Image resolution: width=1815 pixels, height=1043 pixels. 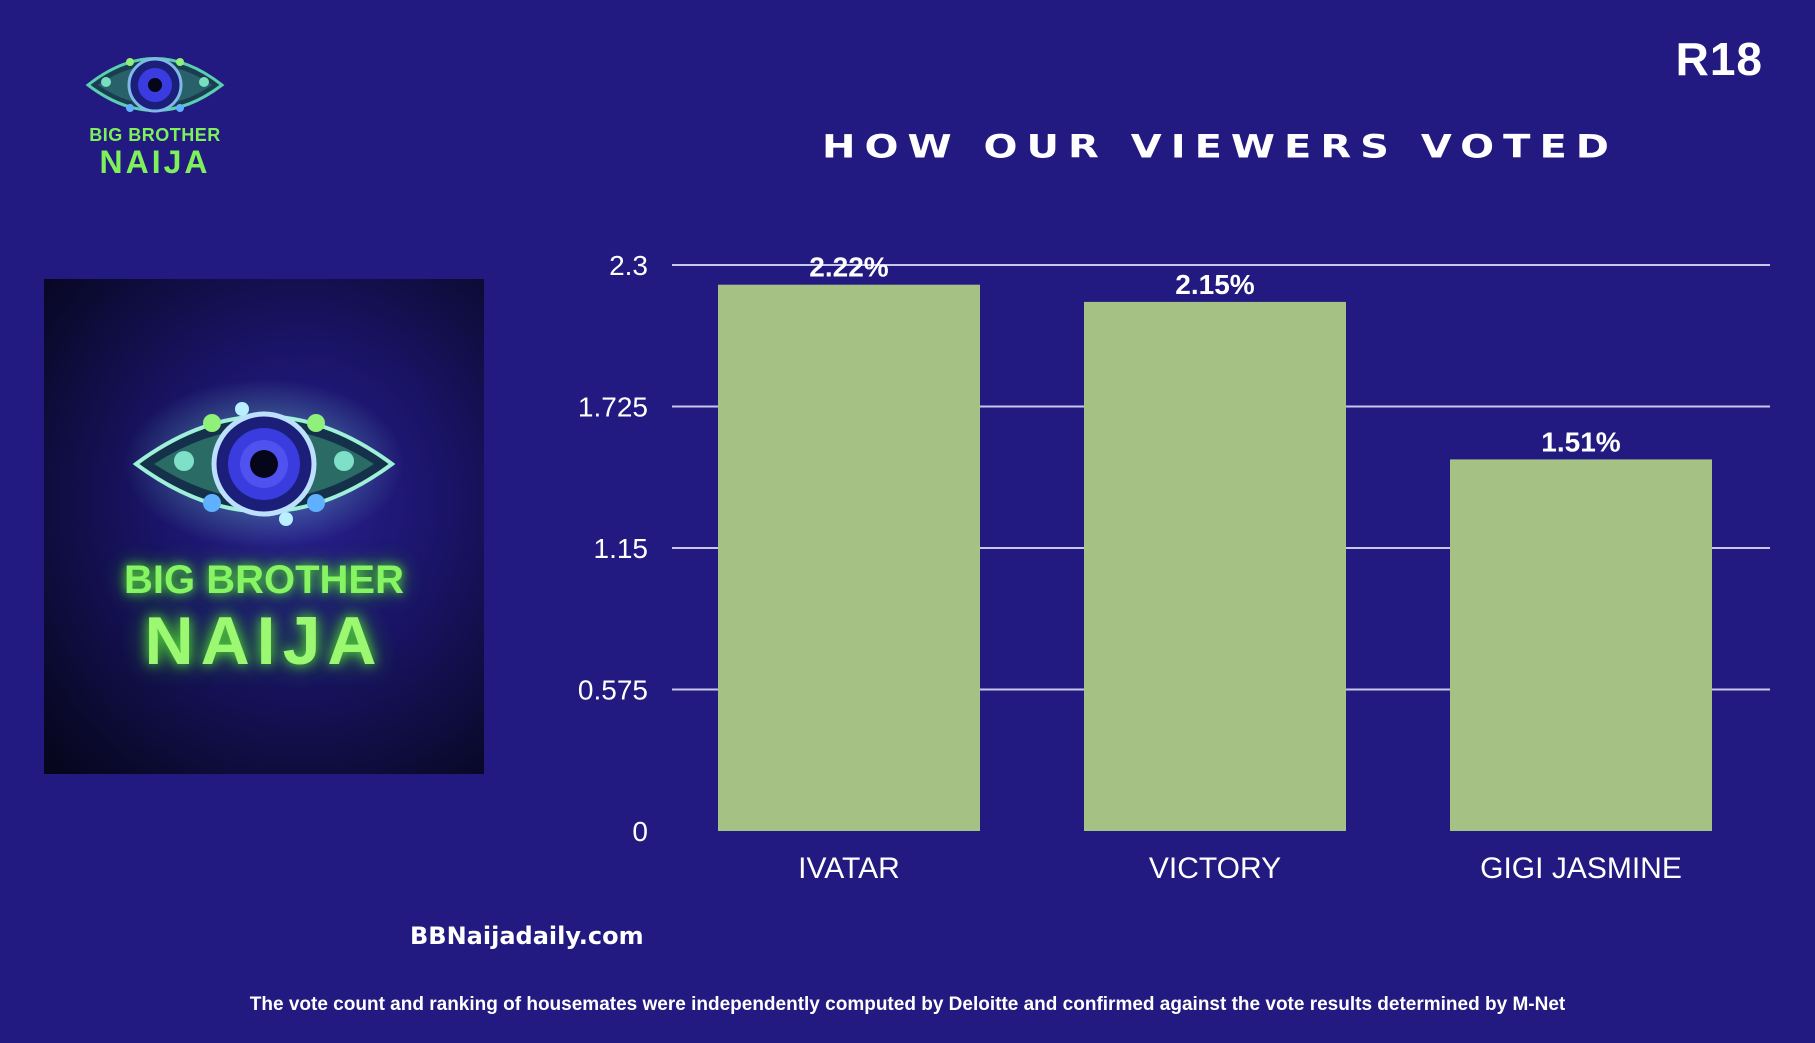 I want to click on logo-title: BIG BROTHER, so click(x=155, y=135).